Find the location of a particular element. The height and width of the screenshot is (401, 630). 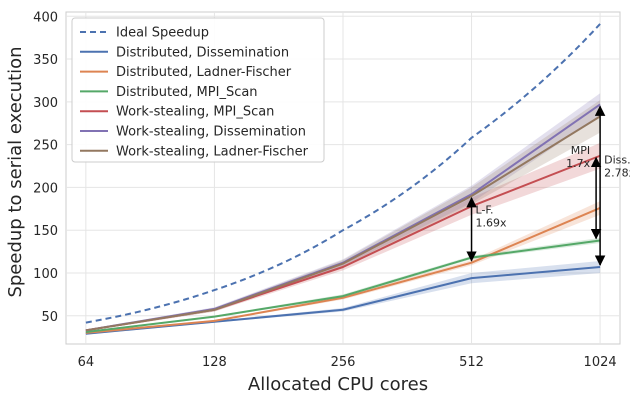

y-tick-label: 200 is located at coordinates (45, 188).